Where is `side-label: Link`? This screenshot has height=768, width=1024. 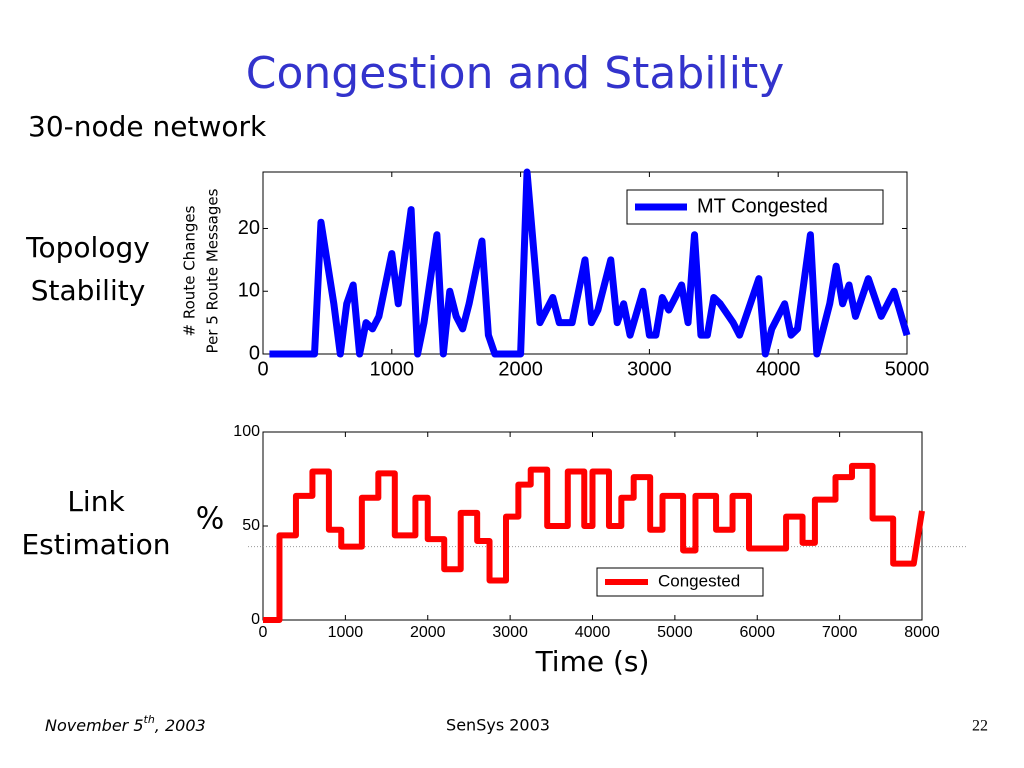
side-label: Link is located at coordinates (96, 501).